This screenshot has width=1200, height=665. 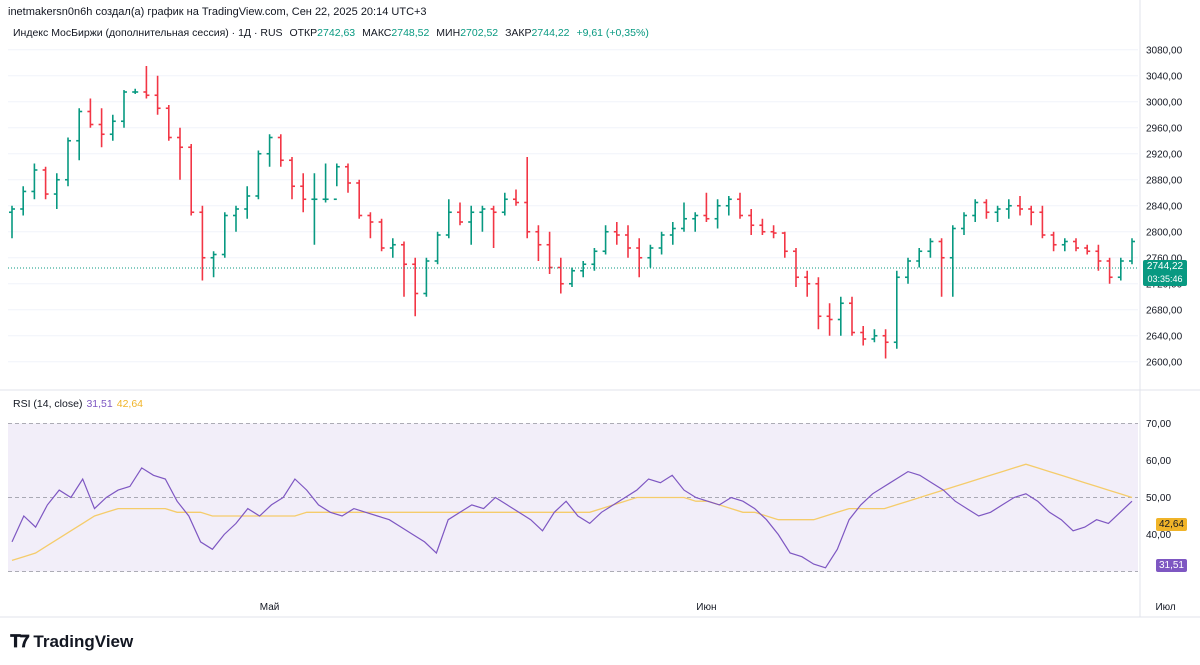 What do you see at coordinates (1158, 535) in the screenshot?
I see `rsi-tick-label: 40,00` at bounding box center [1158, 535].